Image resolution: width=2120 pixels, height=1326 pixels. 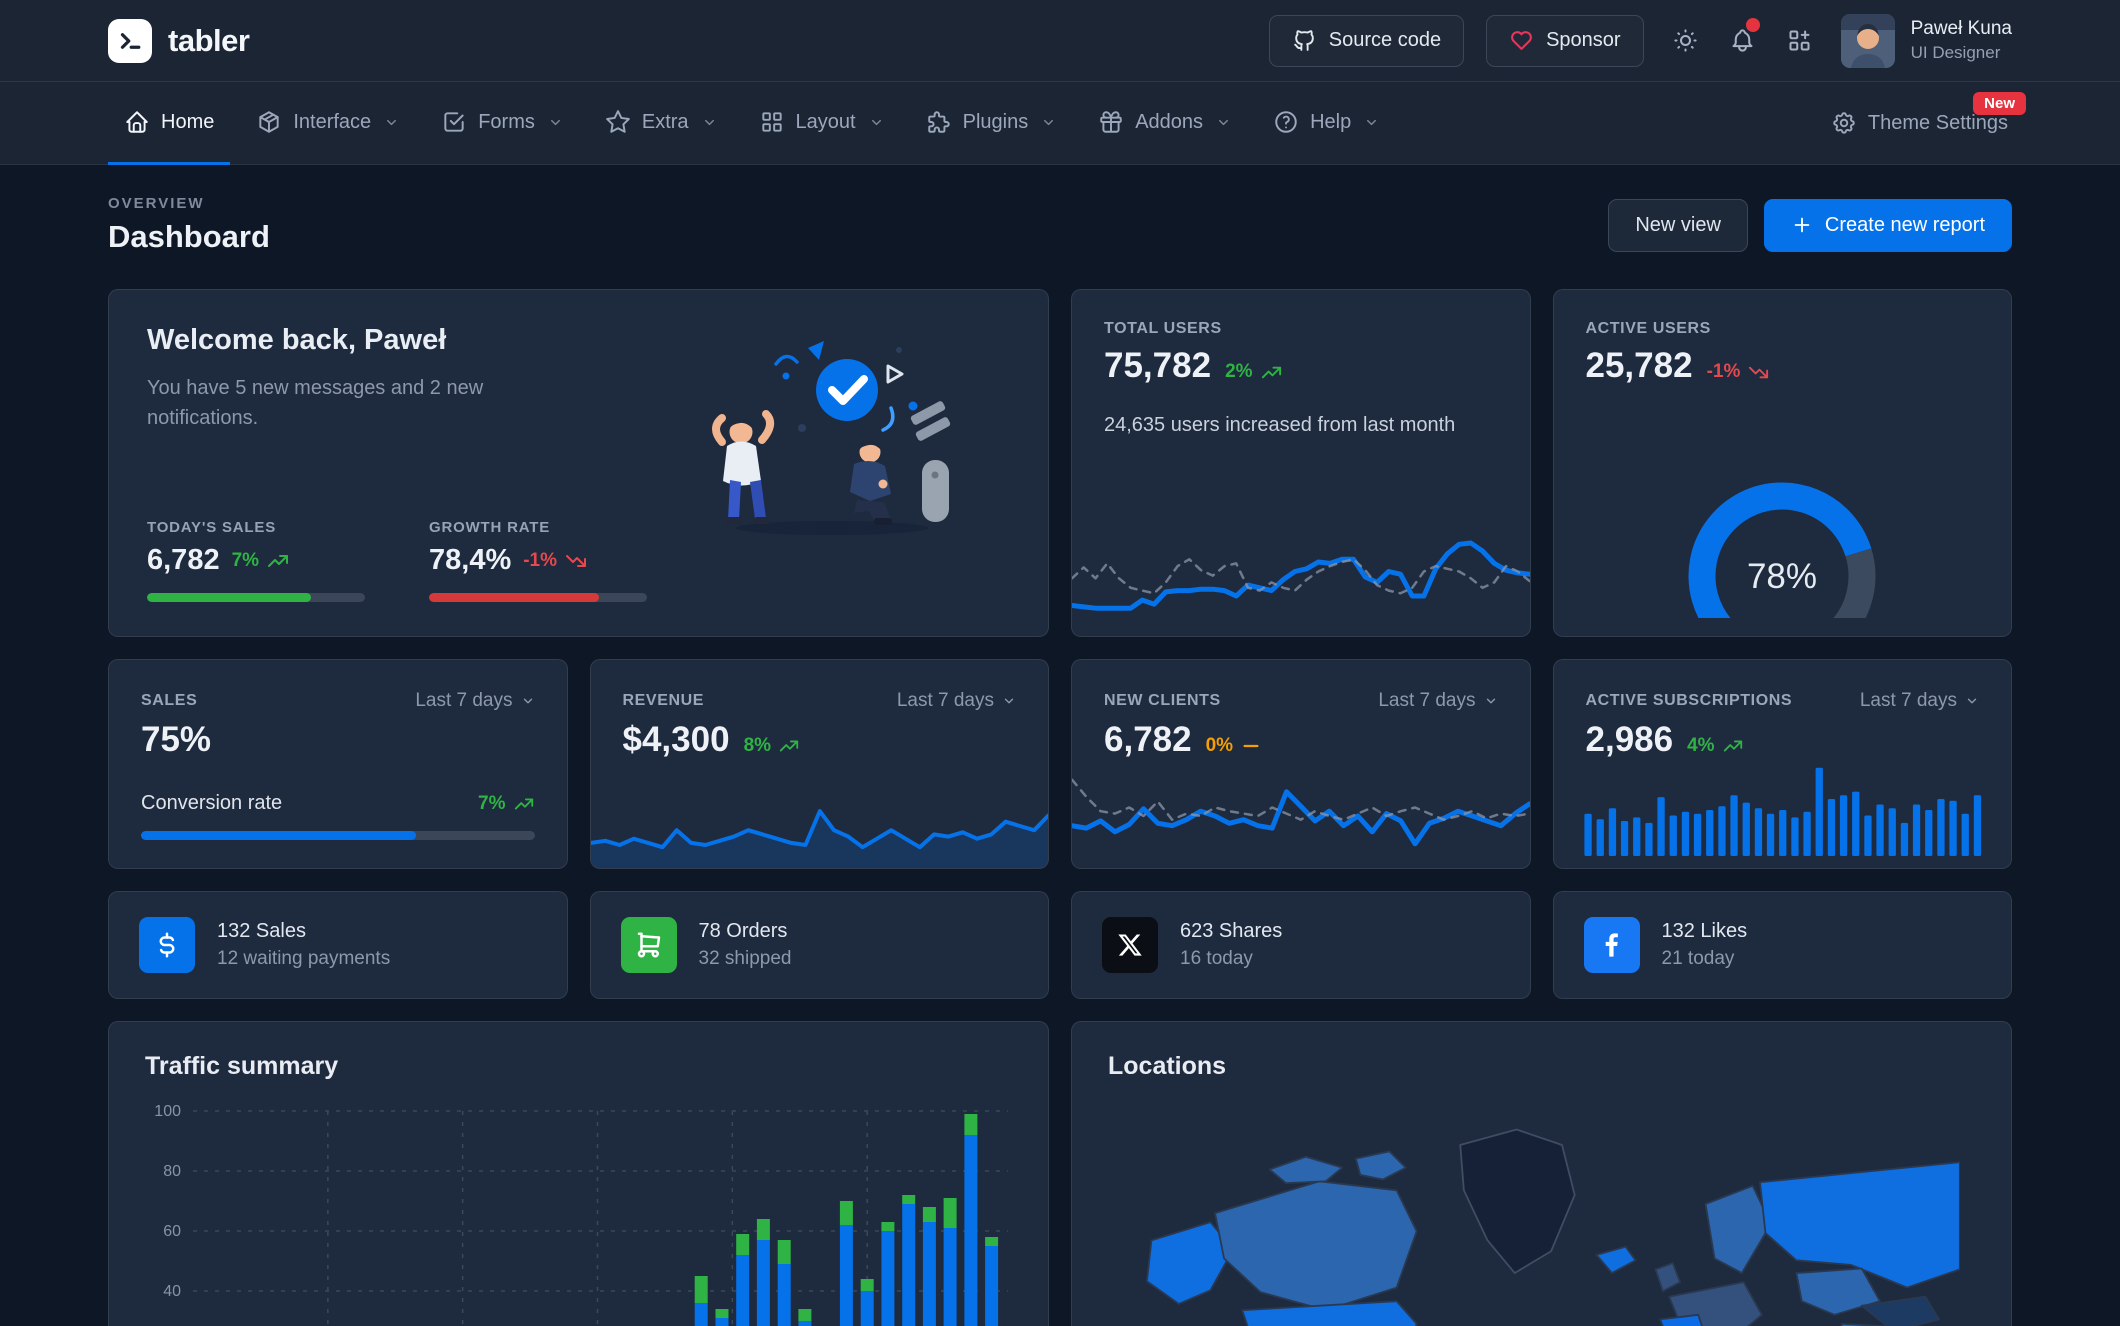 I want to click on apps-grid-icon, so click(x=1799, y=40).